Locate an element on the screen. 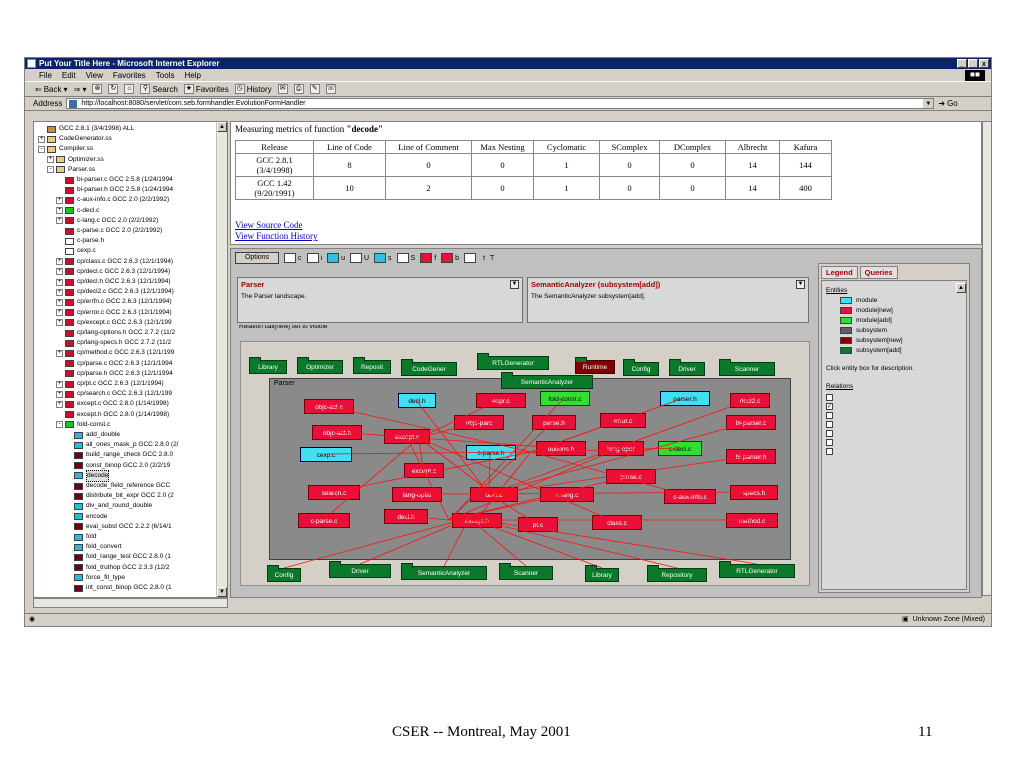 The width and height of the screenshot is (1024, 768). tree-item: int_const_binop GCC 2.8.0 (1 is located at coordinates (118, 588).